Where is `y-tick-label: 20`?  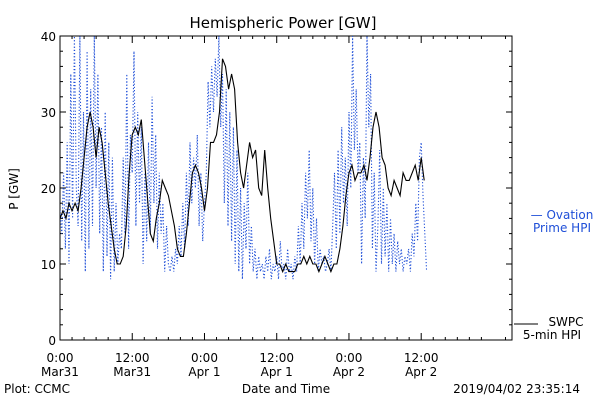 y-tick-label: 20 is located at coordinates (48, 189).